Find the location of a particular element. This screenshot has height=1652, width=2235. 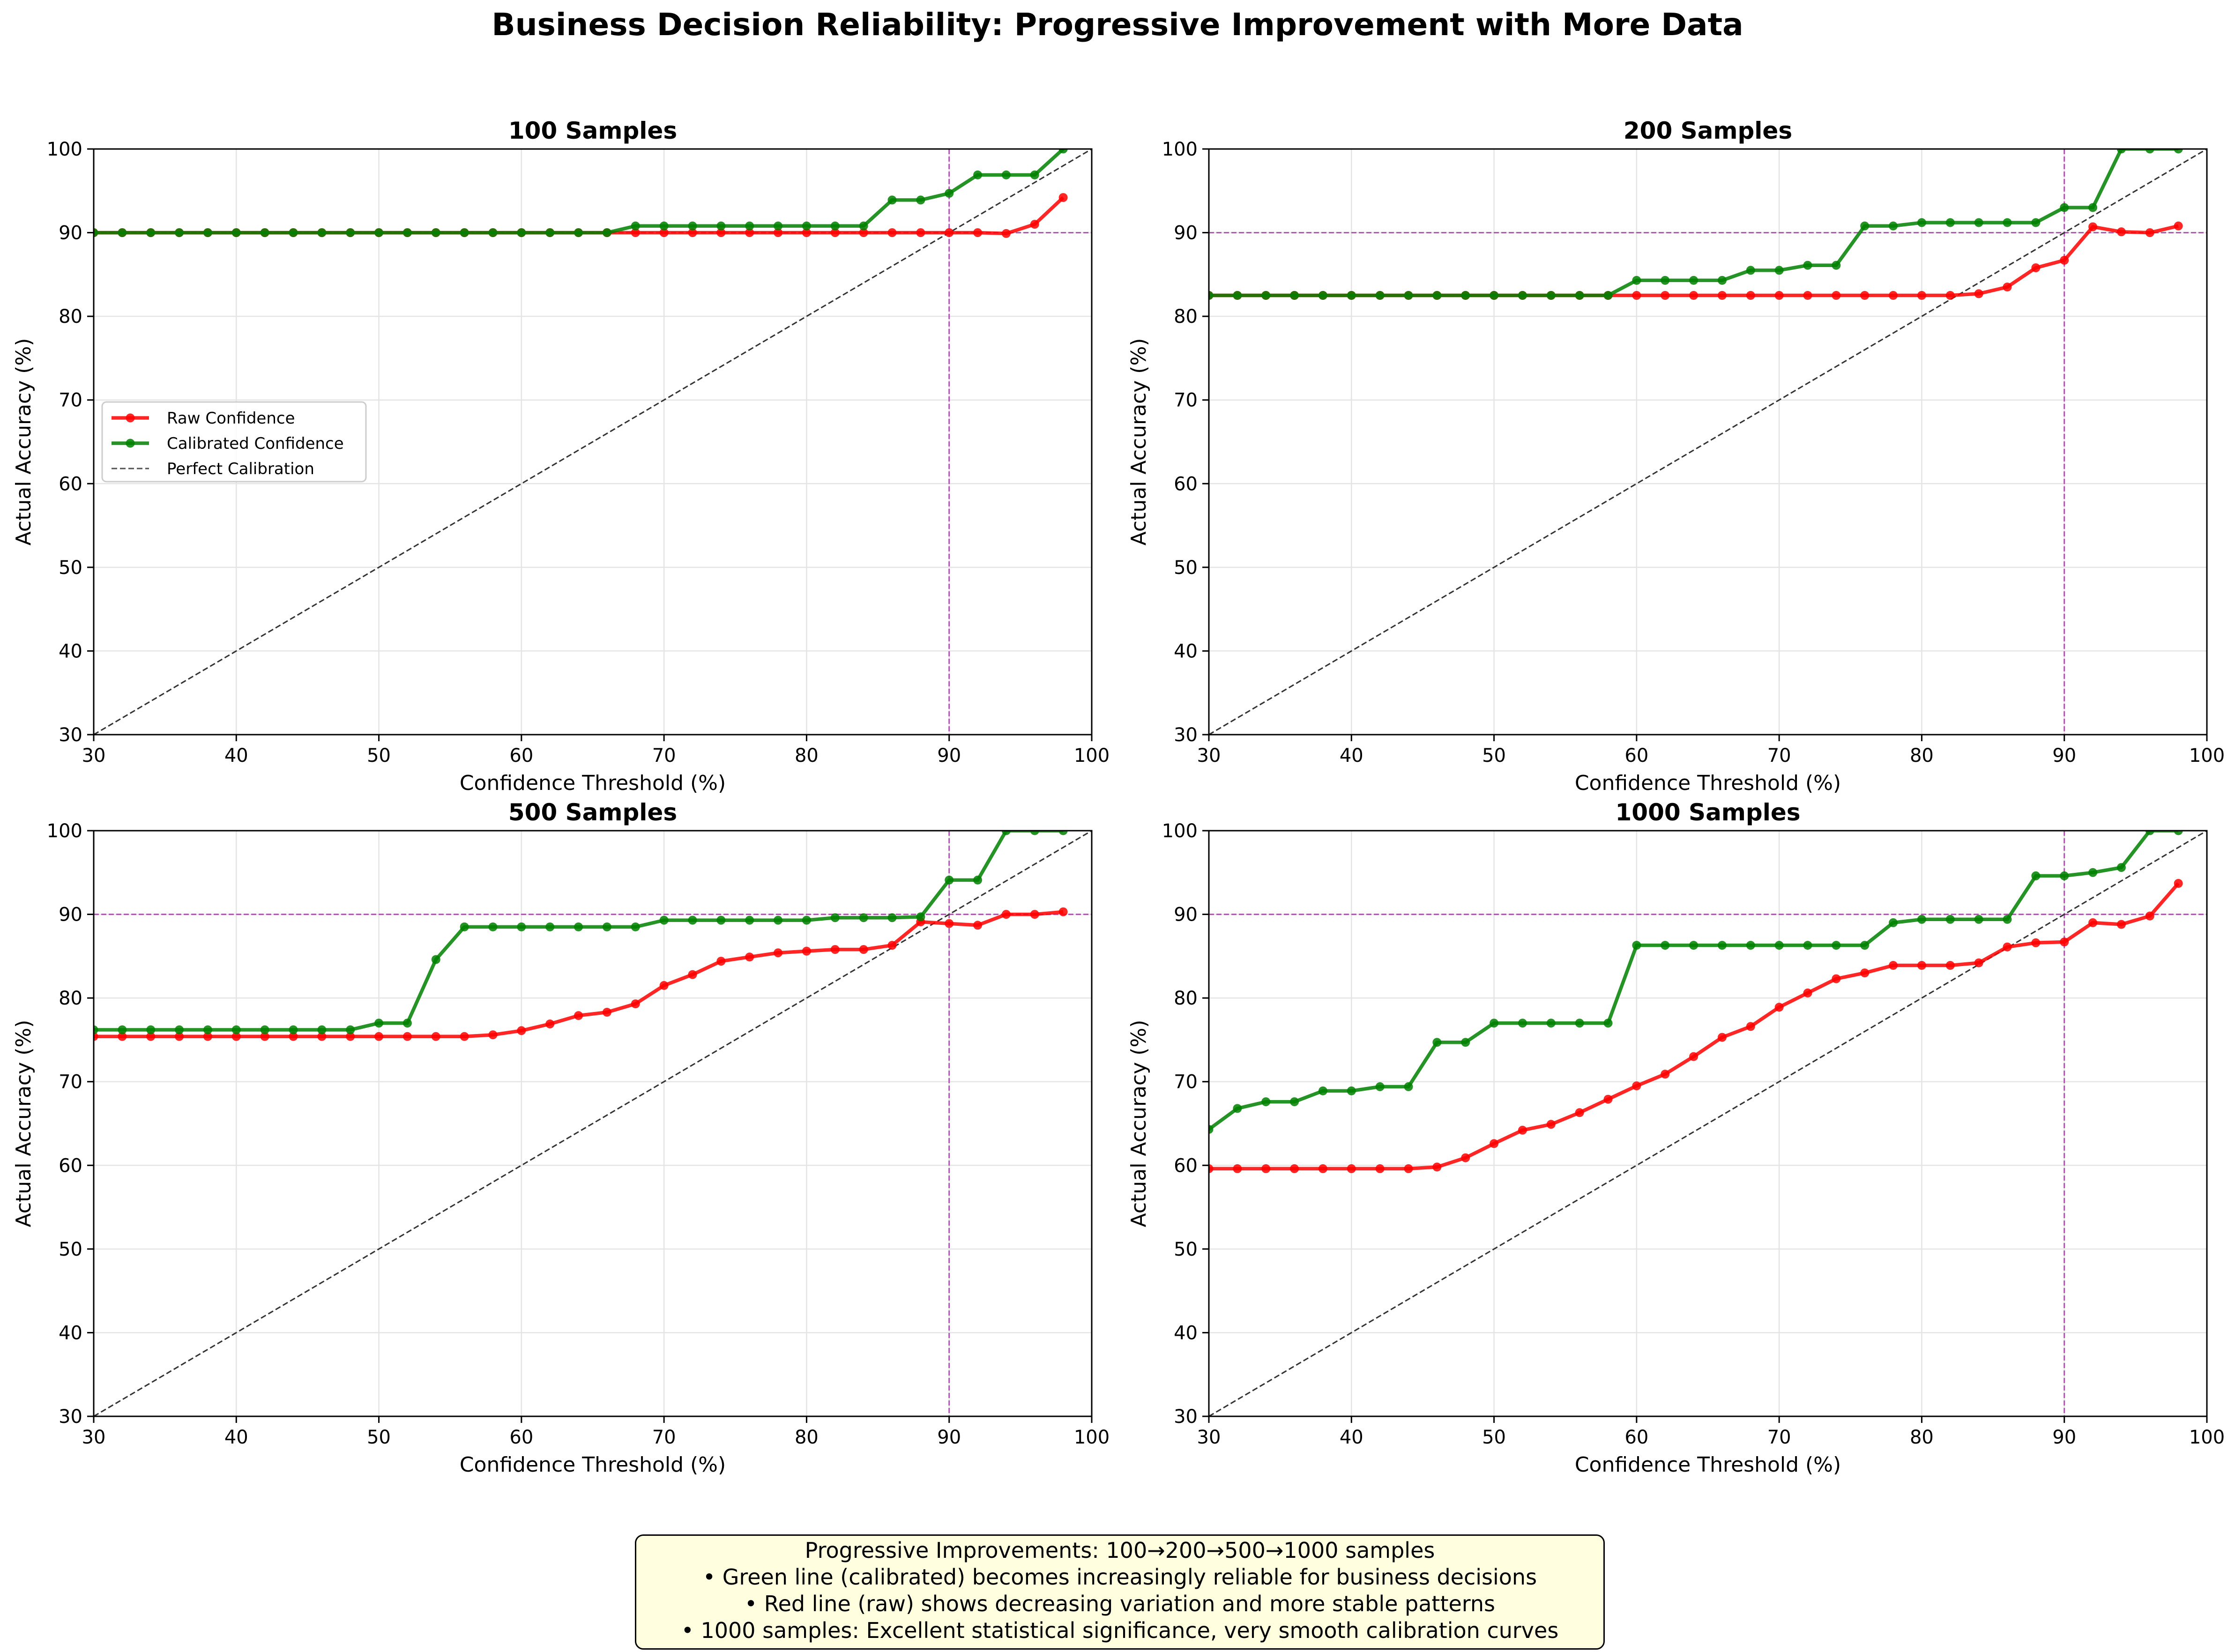

legend-label: Raw Confidence is located at coordinates (231, 418).